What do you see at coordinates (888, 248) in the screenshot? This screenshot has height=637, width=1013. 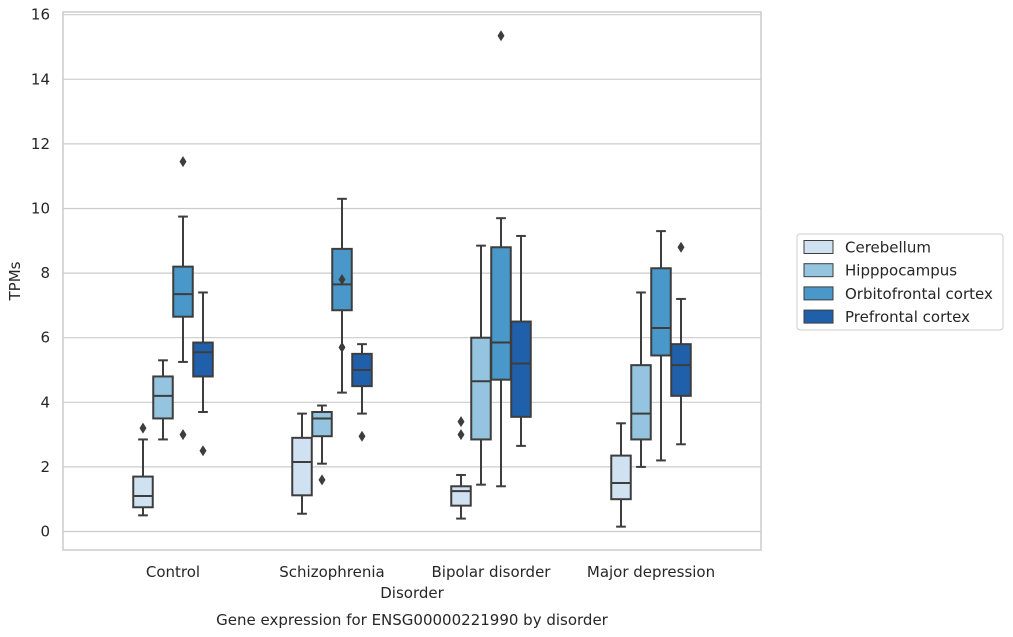 I see `legend-label: Cerebellum` at bounding box center [888, 248].